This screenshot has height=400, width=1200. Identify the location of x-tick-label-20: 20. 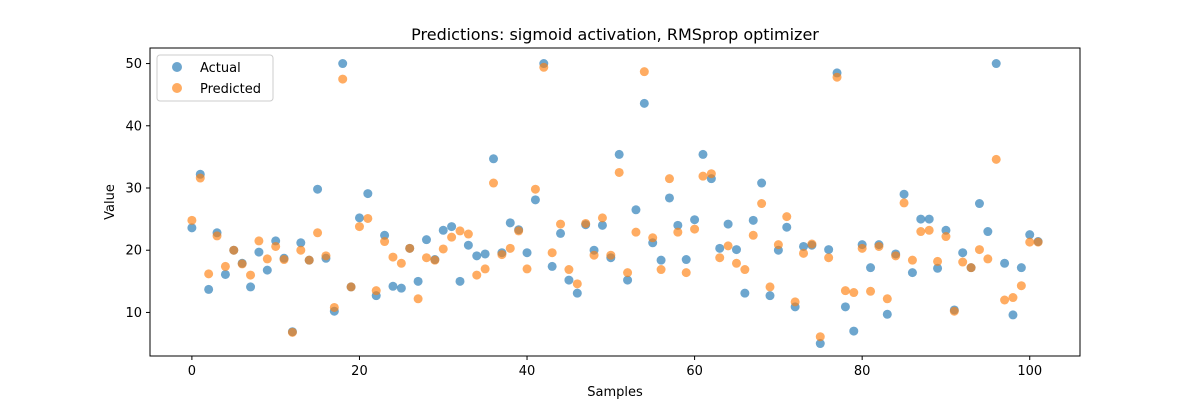
(359, 371).